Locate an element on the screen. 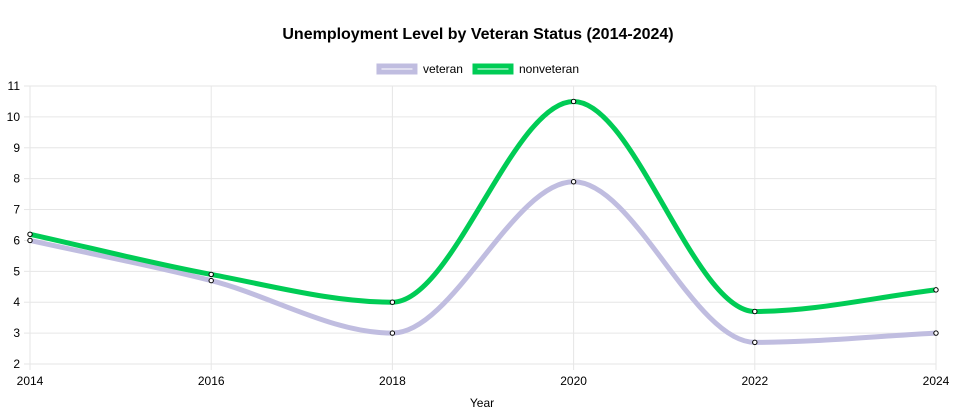 This screenshot has height=420, width=961. x-tick-label: 2014 is located at coordinates (30, 381).